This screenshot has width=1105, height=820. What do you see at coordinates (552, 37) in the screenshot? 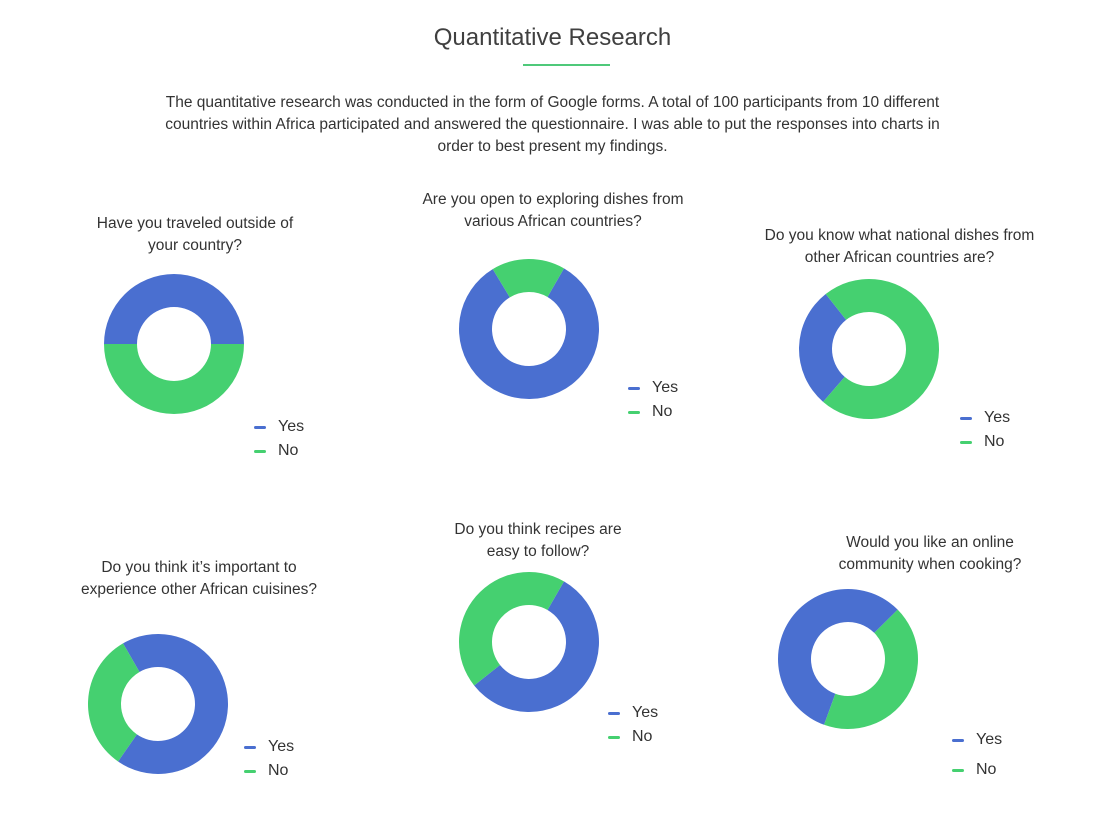
I see `page-title: Quantitative Research` at bounding box center [552, 37].